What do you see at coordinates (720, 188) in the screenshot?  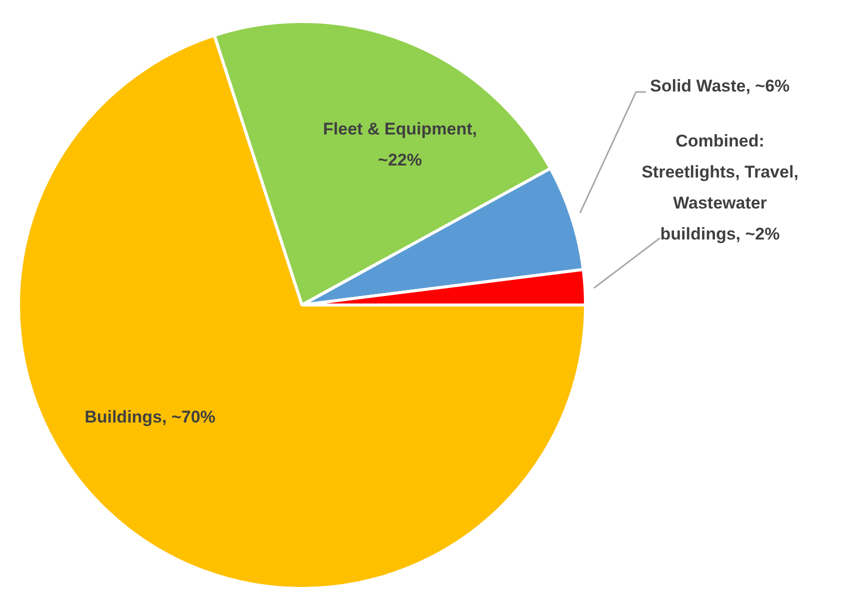 I see `slice-label: Combined: Streetlights, Travel, Wastewater buildings, ~2%` at bounding box center [720, 188].